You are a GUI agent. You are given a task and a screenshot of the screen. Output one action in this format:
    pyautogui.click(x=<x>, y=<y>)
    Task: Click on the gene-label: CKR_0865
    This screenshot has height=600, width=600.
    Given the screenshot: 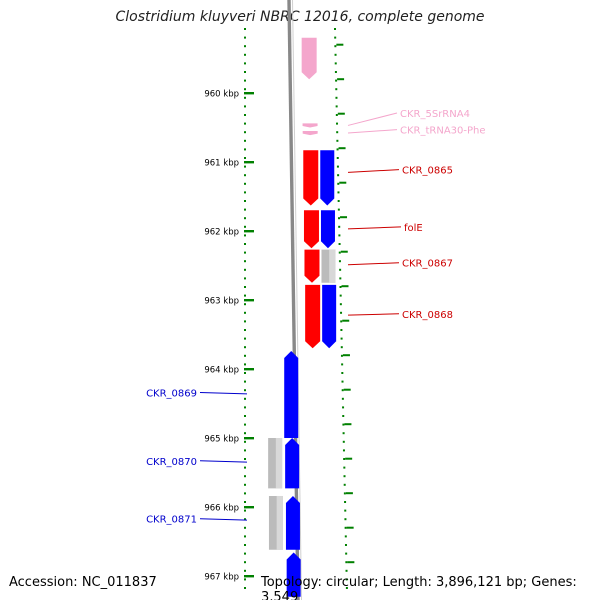 What is the action you would take?
    pyautogui.click(x=427, y=171)
    